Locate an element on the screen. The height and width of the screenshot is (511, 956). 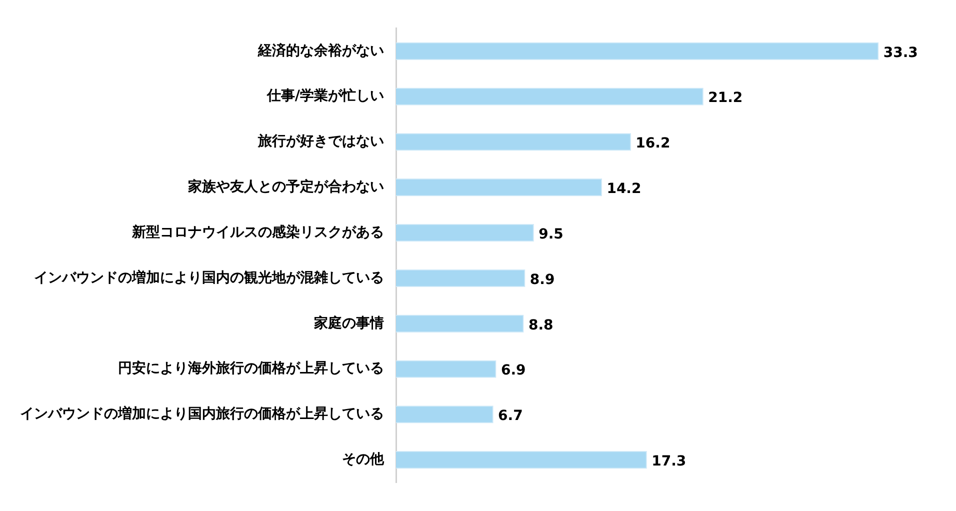
y-tick-label: 新型コロナウイルスの感染リスクがある is located at coordinates (257, 231).